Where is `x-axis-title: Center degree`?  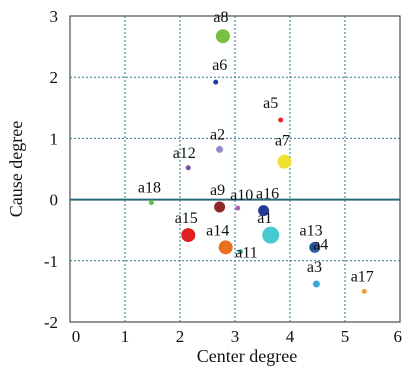 x-axis-title: Center degree is located at coordinates (247, 356).